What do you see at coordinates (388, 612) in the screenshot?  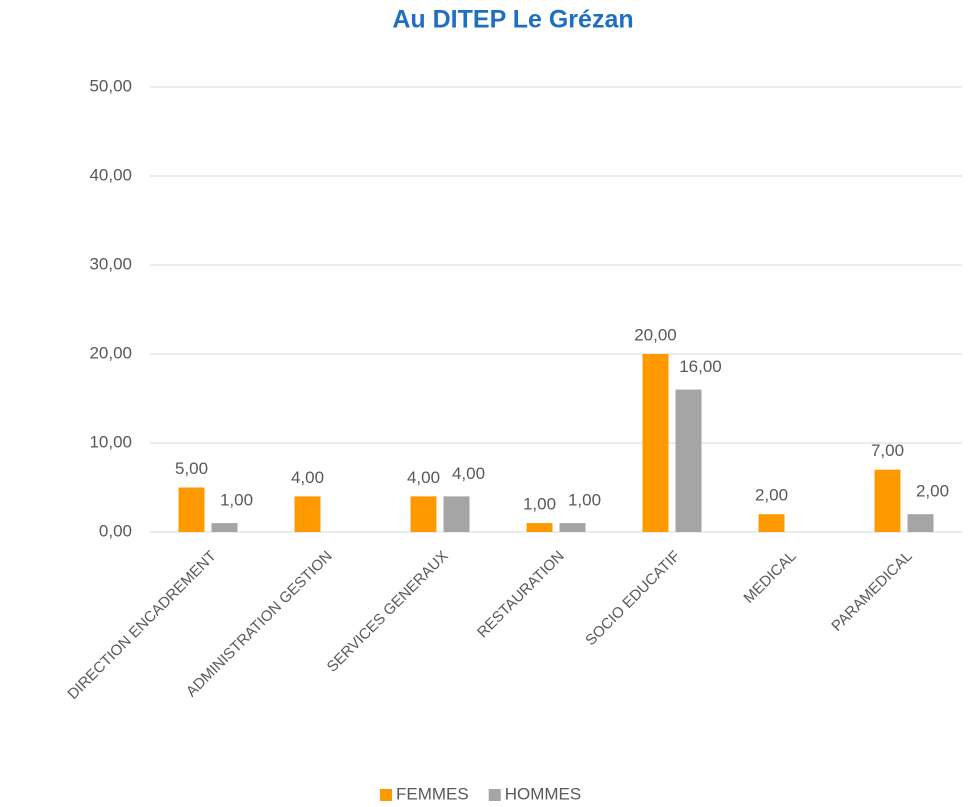 I see `x-tick-label: SERVICES GENERAUX` at bounding box center [388, 612].